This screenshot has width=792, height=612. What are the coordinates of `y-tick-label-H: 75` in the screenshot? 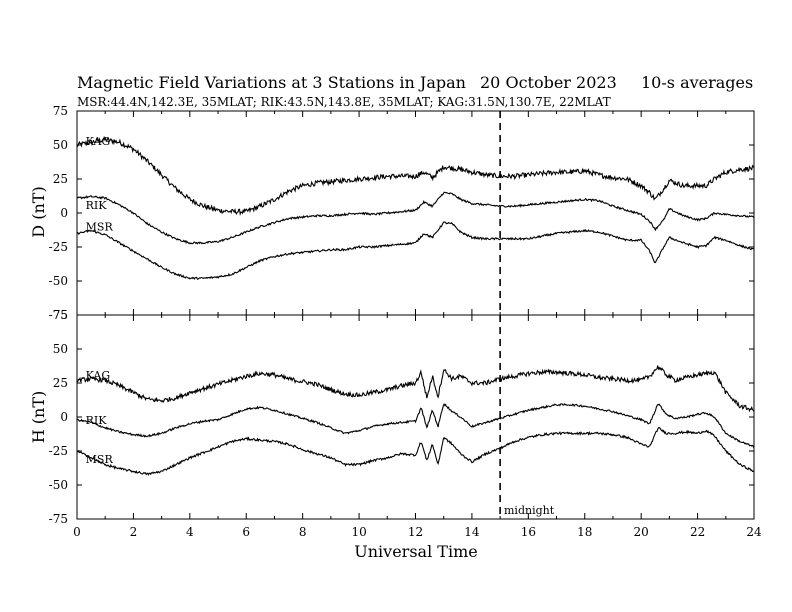 It's located at (60, 315).